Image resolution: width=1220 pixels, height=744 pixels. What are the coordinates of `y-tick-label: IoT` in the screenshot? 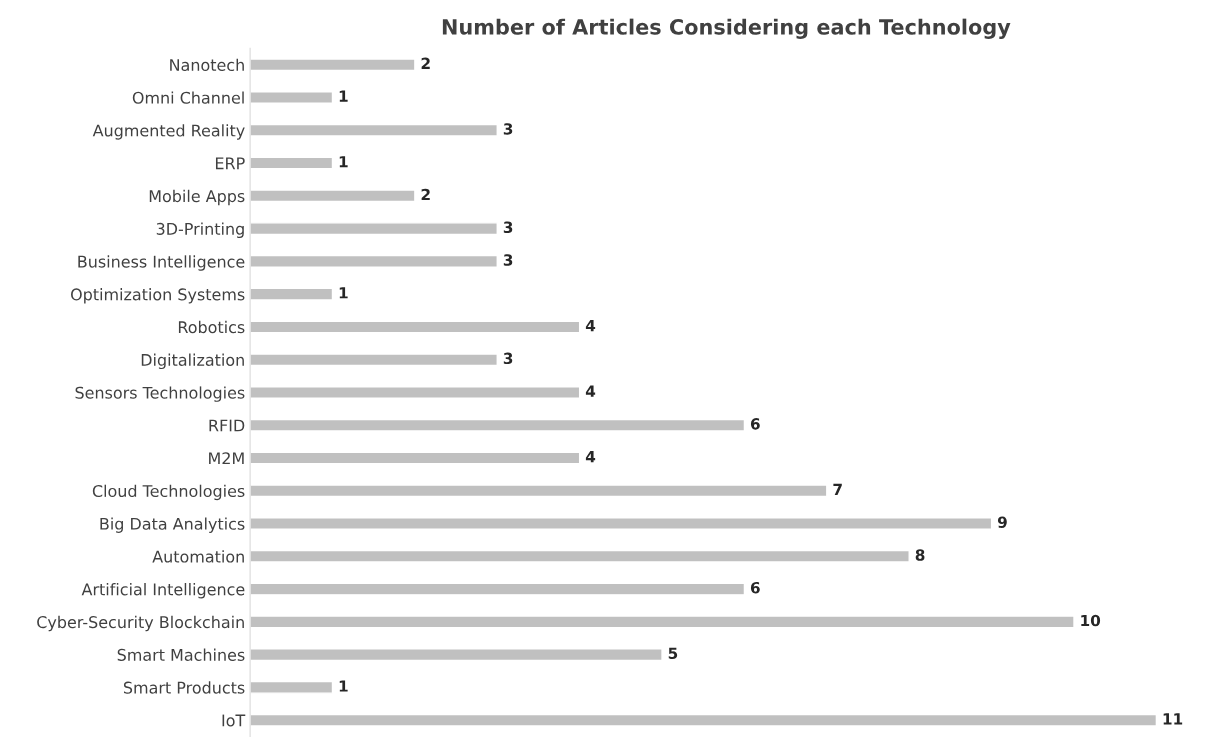 It's located at (234, 720).